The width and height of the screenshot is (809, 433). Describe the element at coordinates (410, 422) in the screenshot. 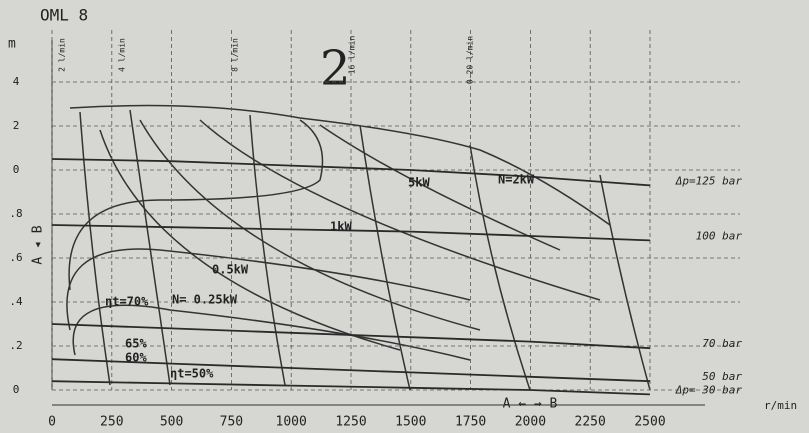

I see `x-tick-label: 1500` at that location.